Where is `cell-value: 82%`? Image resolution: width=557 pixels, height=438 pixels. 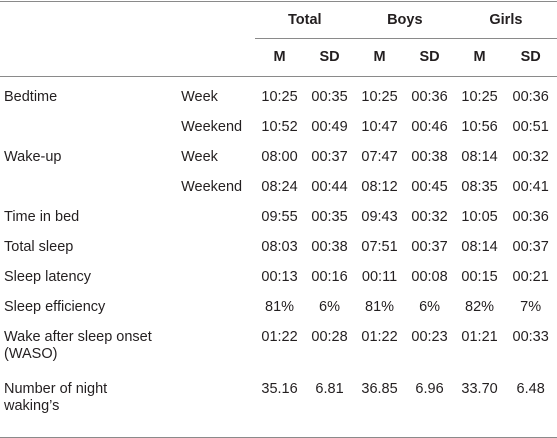
cell-value: 82% is located at coordinates (480, 307).